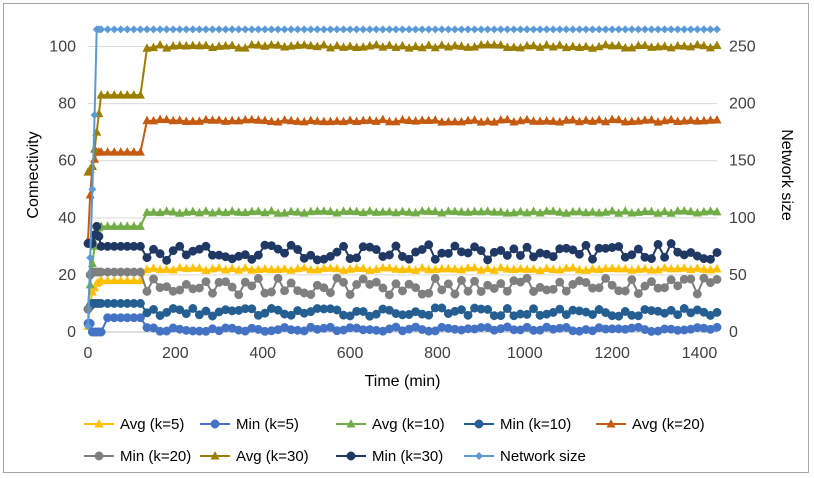 Image resolution: width=814 pixels, height=478 pixels. Describe the element at coordinates (88, 353) in the screenshot. I see `x-tick-label: 0` at that location.